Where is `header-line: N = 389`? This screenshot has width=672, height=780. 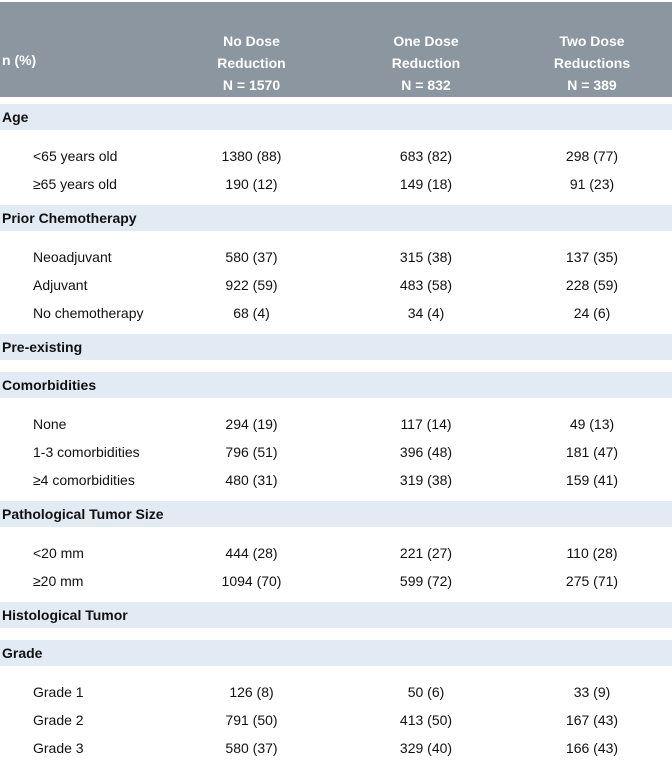 header-line: N = 389 is located at coordinates (592, 85).